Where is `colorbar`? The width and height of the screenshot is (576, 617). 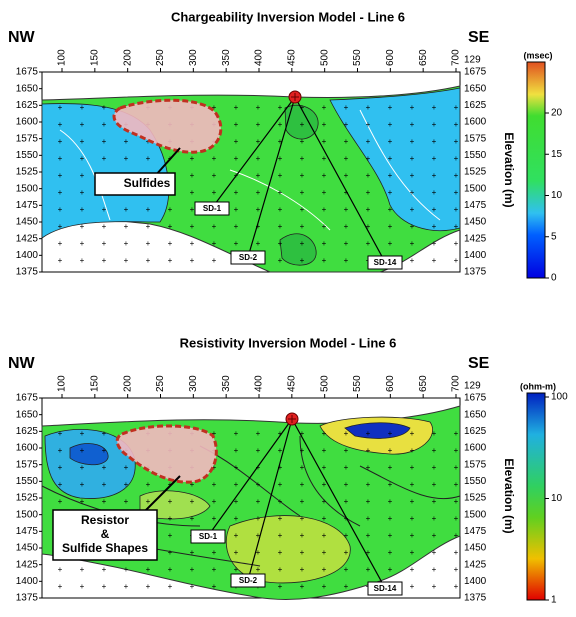 colorbar is located at coordinates (536, 496).